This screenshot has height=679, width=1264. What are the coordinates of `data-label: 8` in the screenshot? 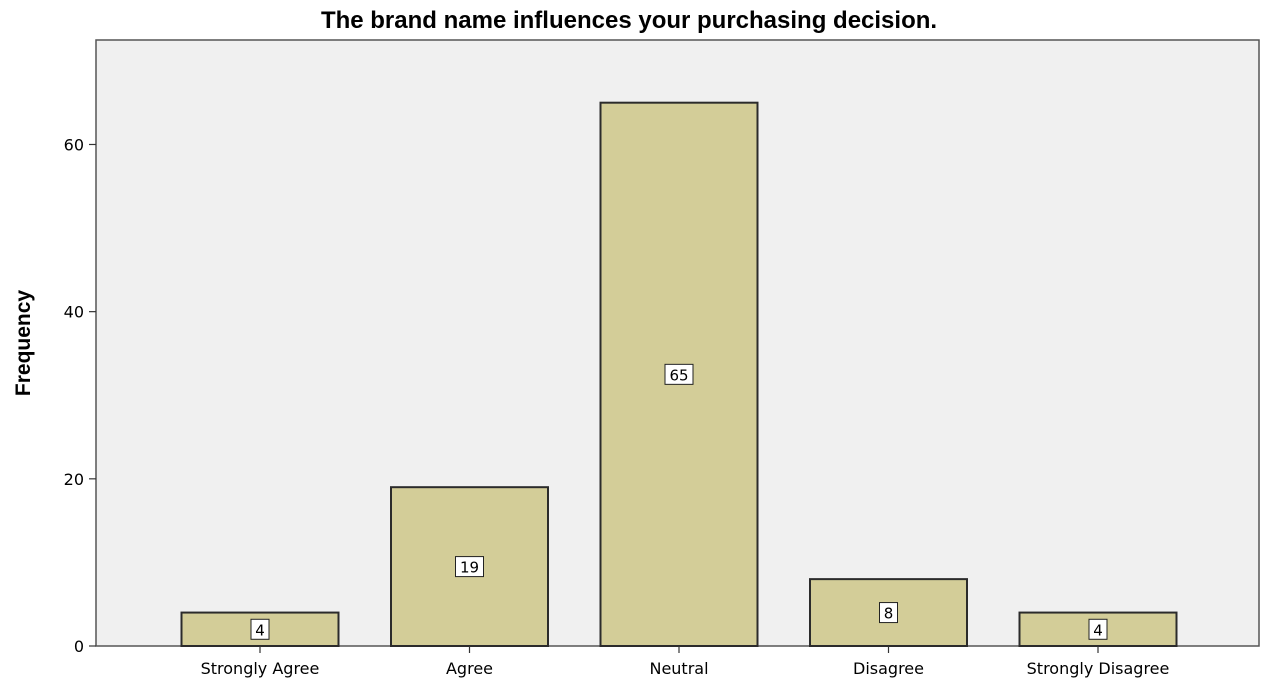 It's located at (889, 614).